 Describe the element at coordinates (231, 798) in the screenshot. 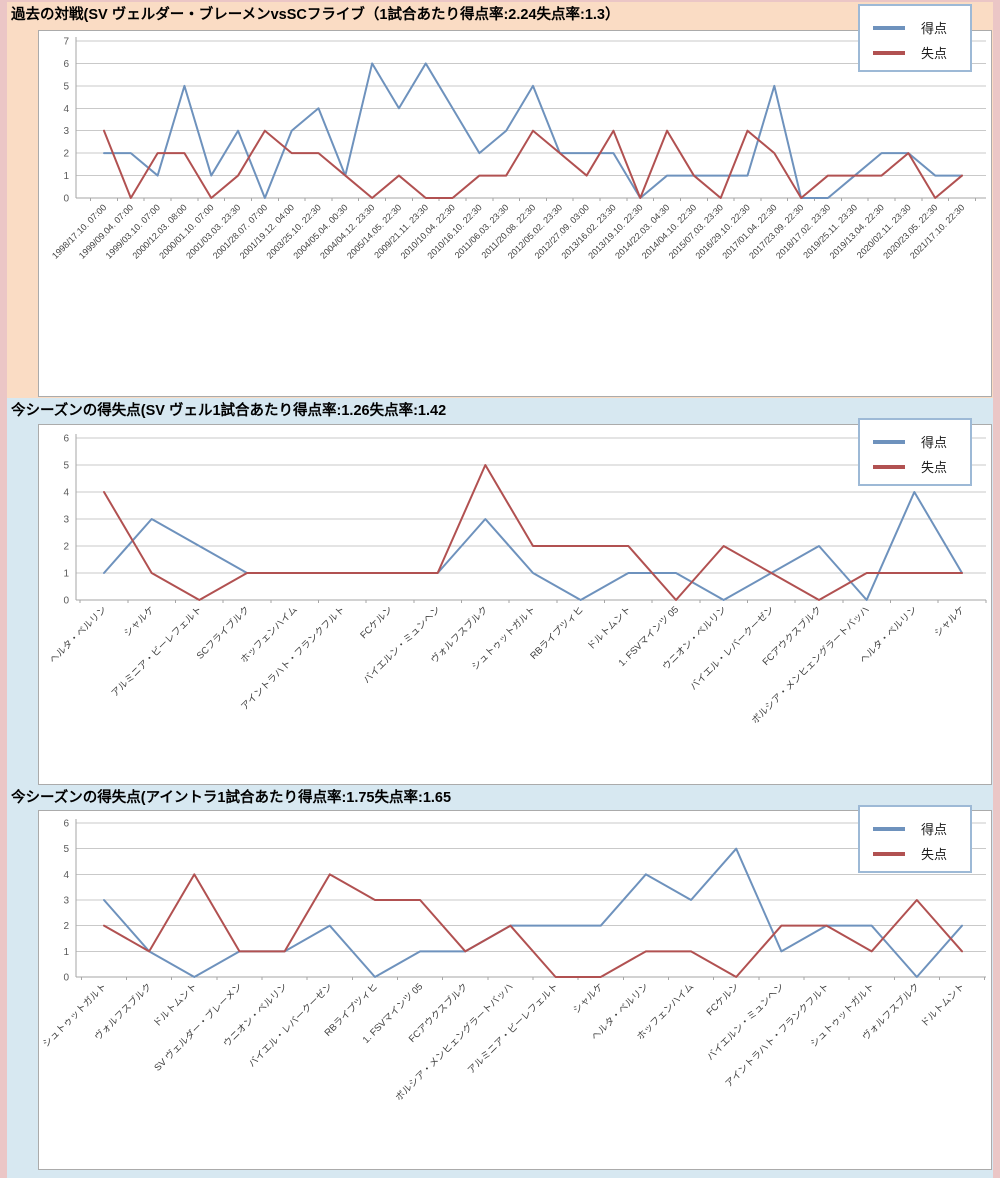

I see `chart-title-season-eintracht: 今シーズンの得失点(アイントラ1試合あたり得点率:1.75失点率:1.65` at that location.